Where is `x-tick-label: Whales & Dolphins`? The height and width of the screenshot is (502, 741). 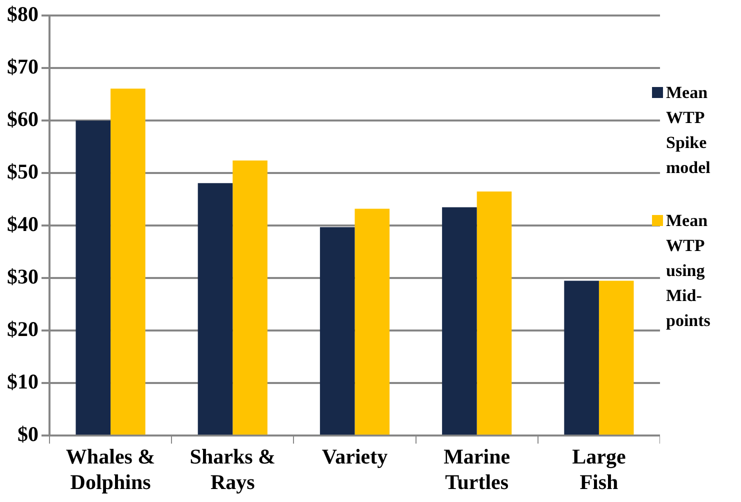 x-tick-label: Whales & Dolphins is located at coordinates (111, 469).